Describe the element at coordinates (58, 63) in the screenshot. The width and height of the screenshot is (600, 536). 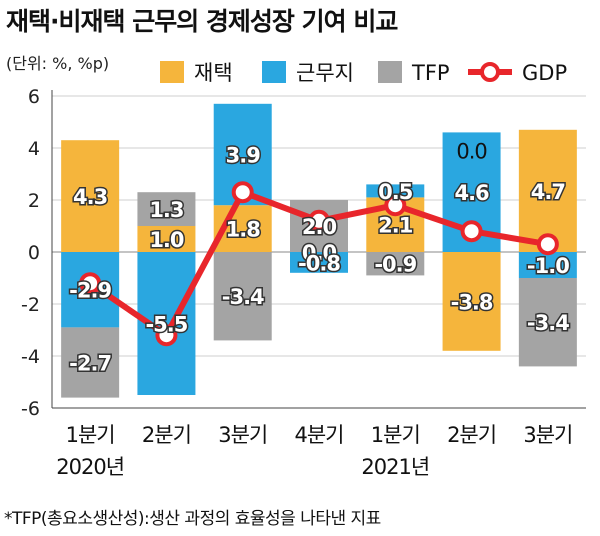
I see `unit-note: (단위: %, %p)` at that location.